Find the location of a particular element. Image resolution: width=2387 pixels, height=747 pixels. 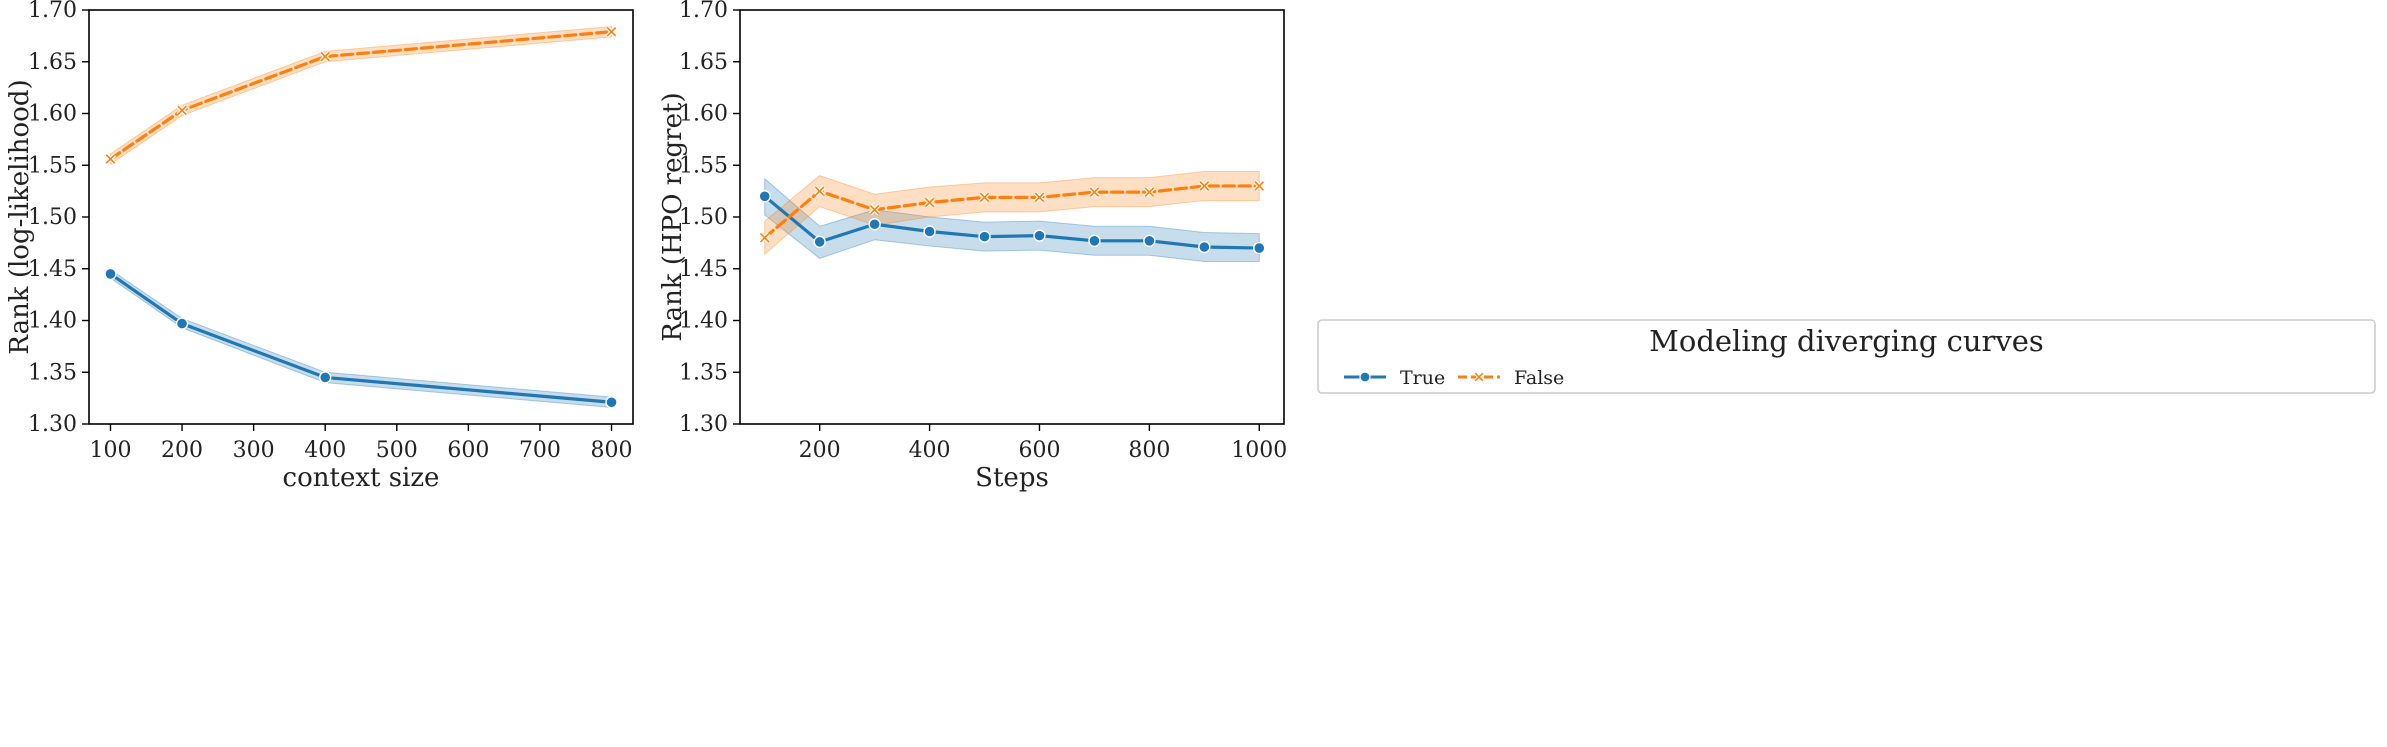

legend-label-false: False is located at coordinates (1539, 378).